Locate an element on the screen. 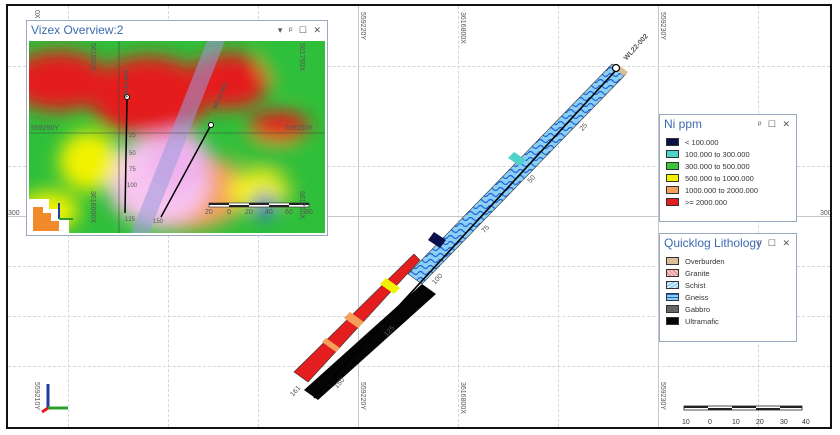  scale-tick-label: 40 is located at coordinates (806, 422).